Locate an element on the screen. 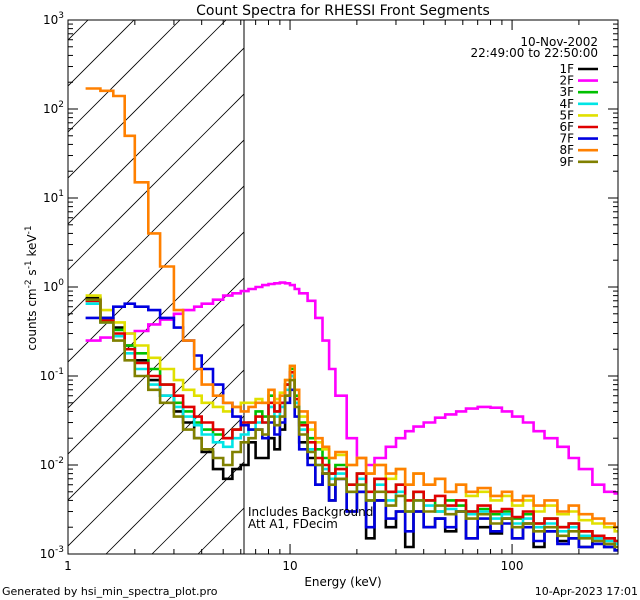  footer-generator: Generated by hsi_min_spectra_plot.pro is located at coordinates (110, 591).